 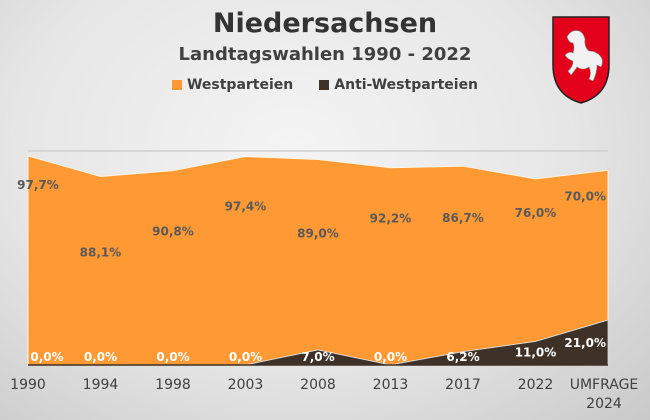 I want to click on legend-item-anti-westparteien: Anti-Westparteien, so click(x=398, y=85).